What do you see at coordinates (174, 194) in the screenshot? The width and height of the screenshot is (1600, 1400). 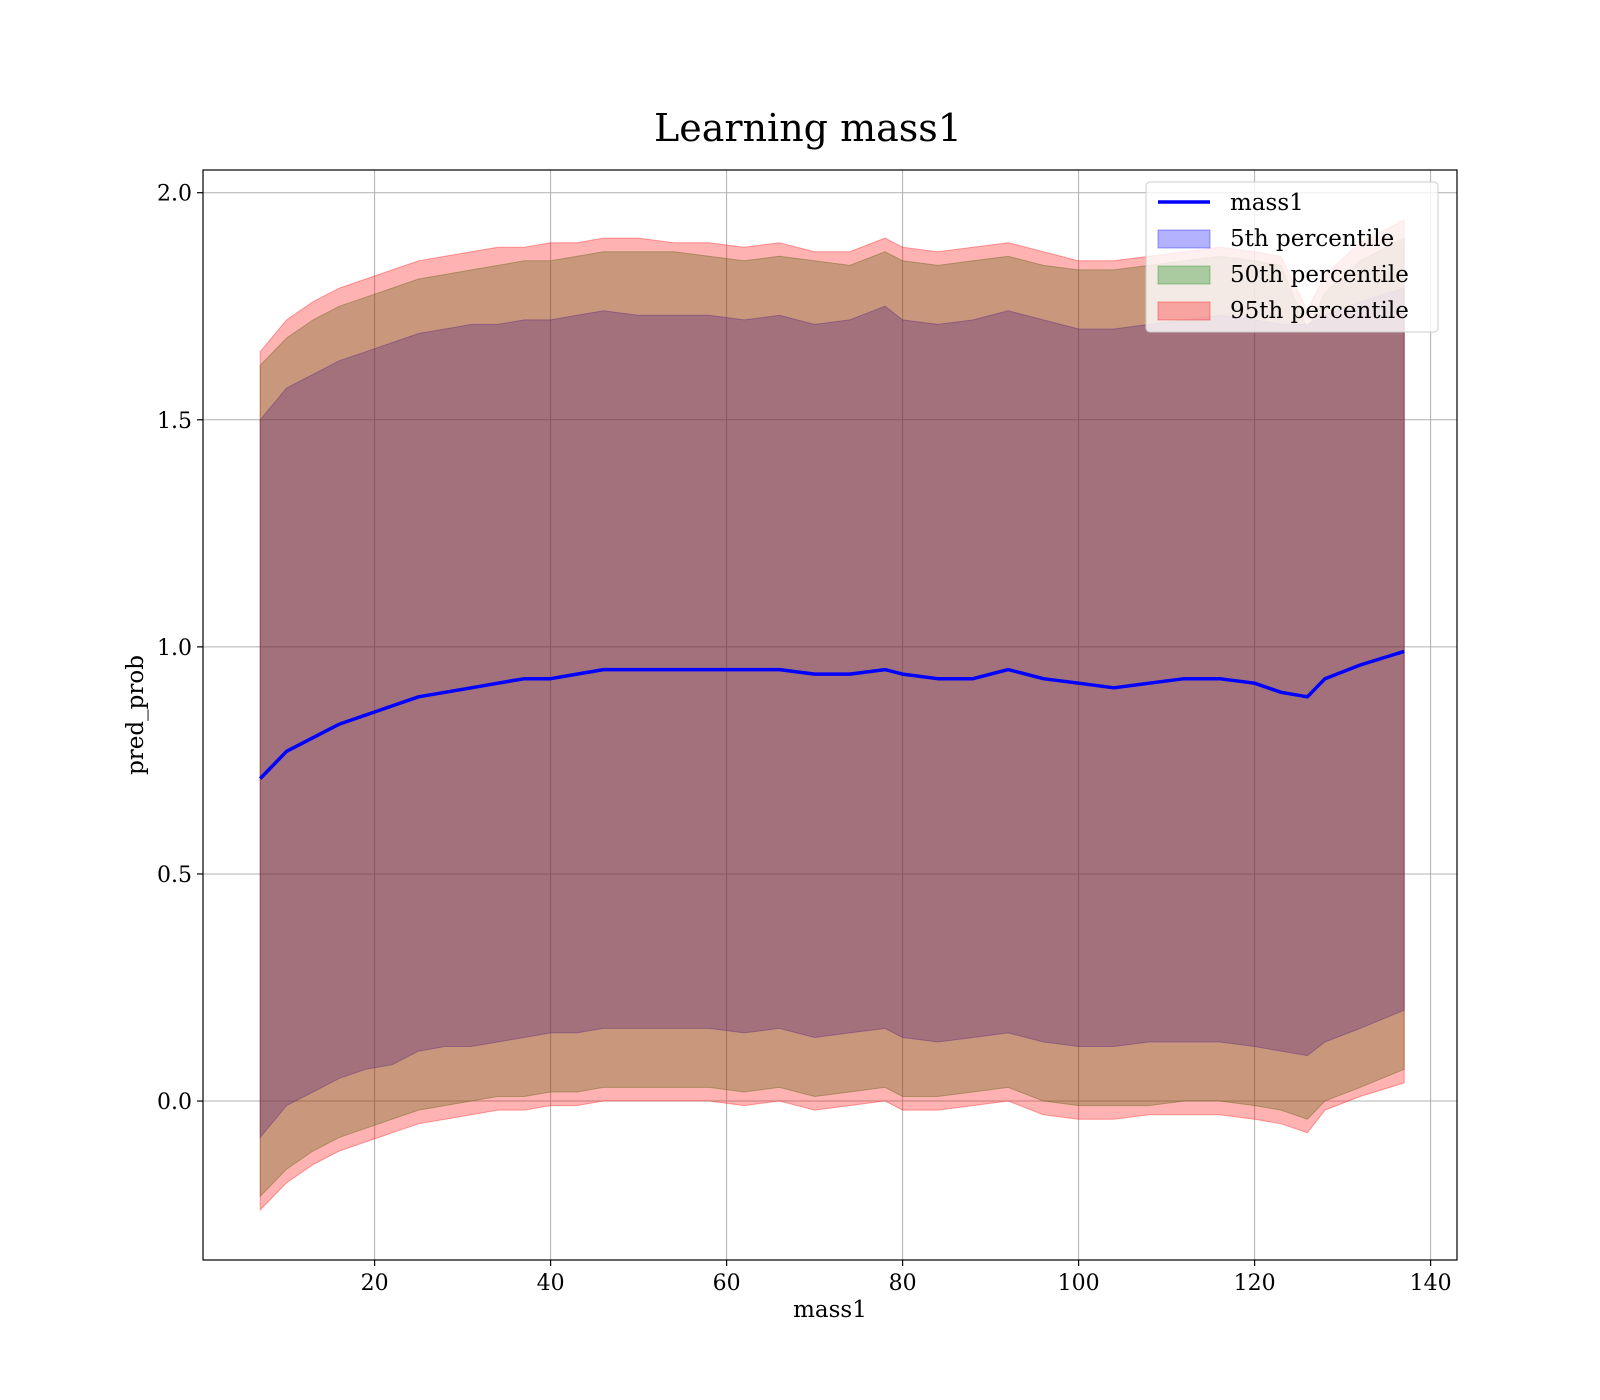 I see `y-tick-label: 2.0` at bounding box center [174, 194].